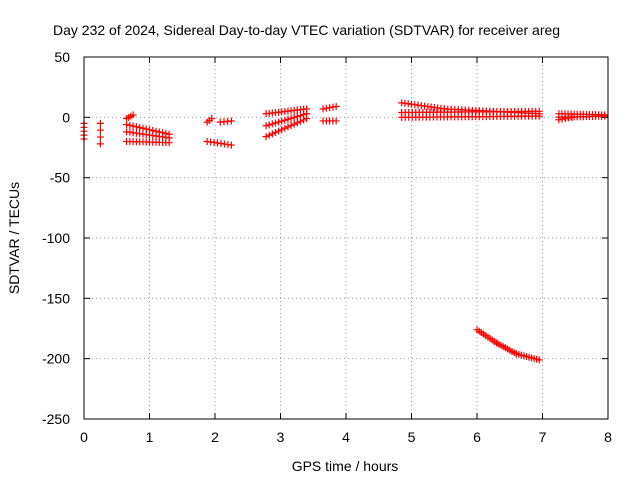  I want to click on y-tick-label: -200, so click(56, 359).